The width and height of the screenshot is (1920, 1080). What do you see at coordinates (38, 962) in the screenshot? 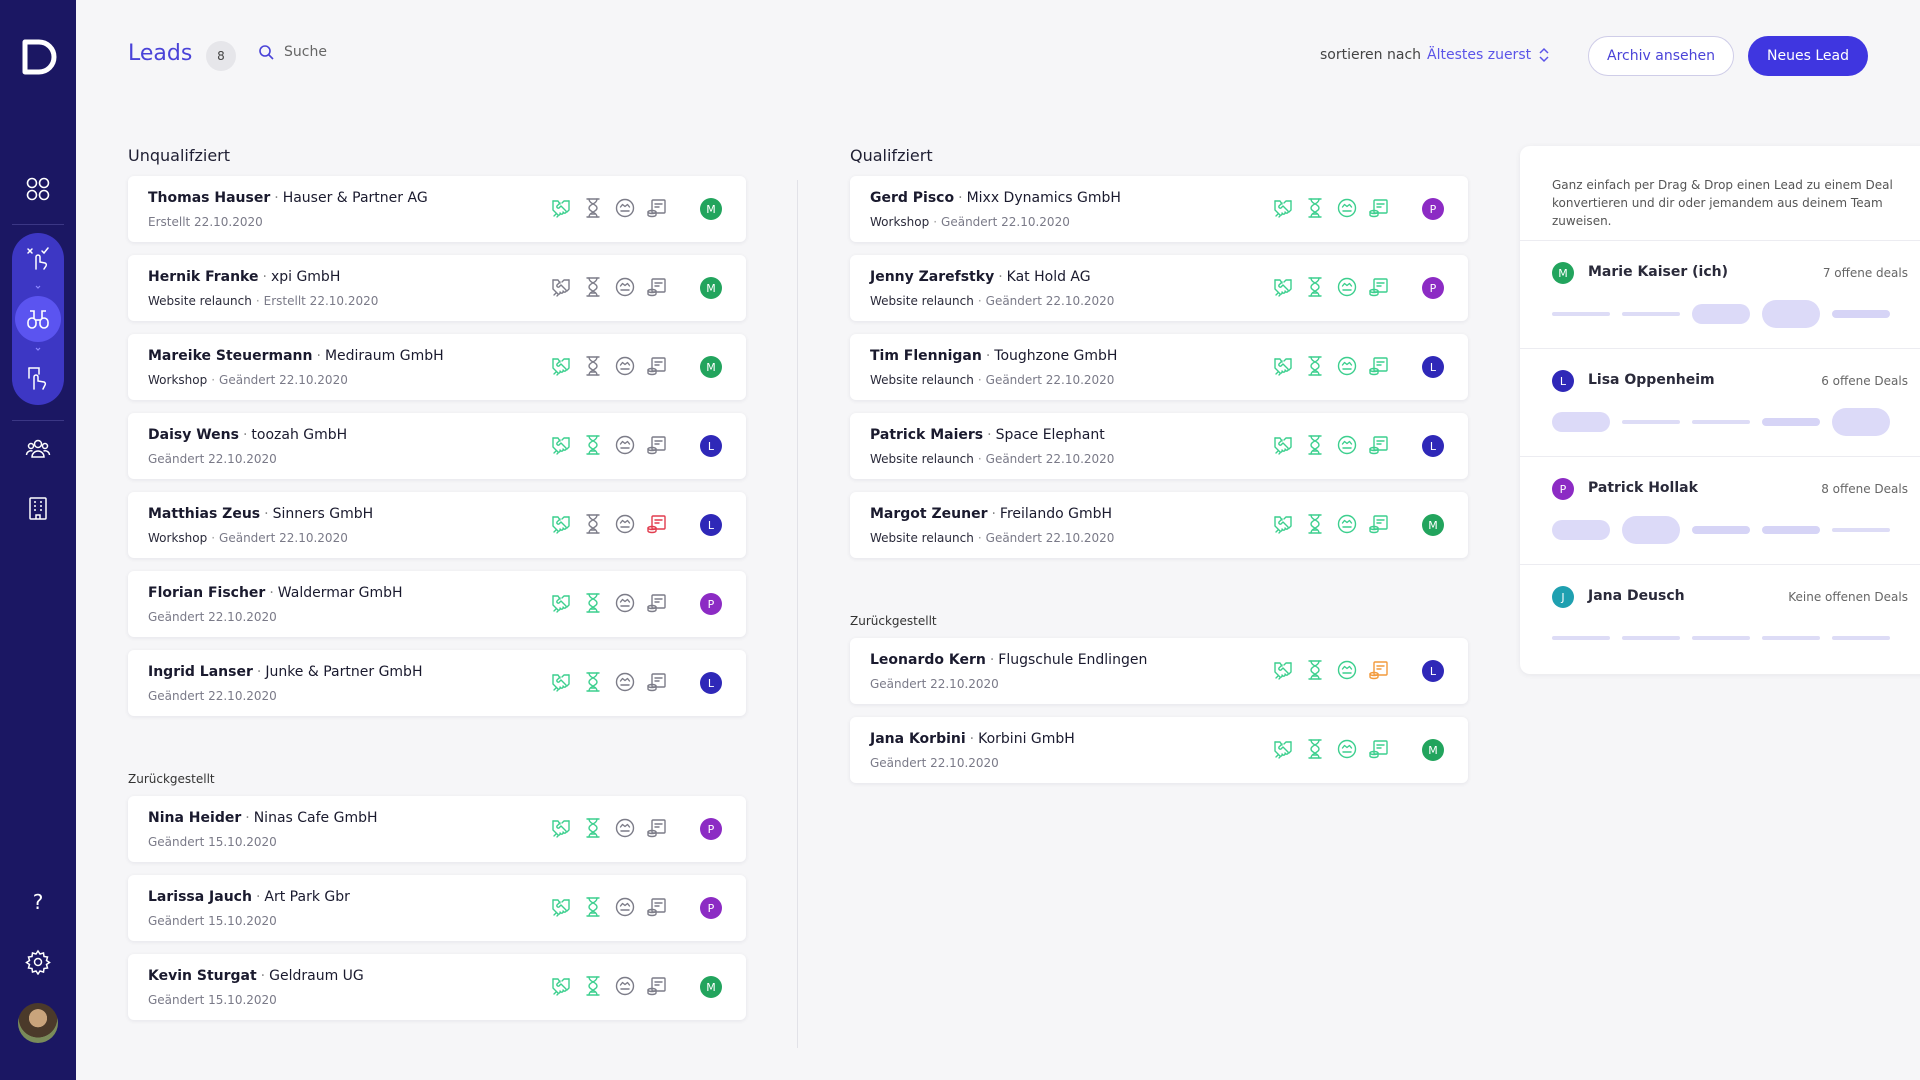
I see `settings-gear-icon` at bounding box center [38, 962].